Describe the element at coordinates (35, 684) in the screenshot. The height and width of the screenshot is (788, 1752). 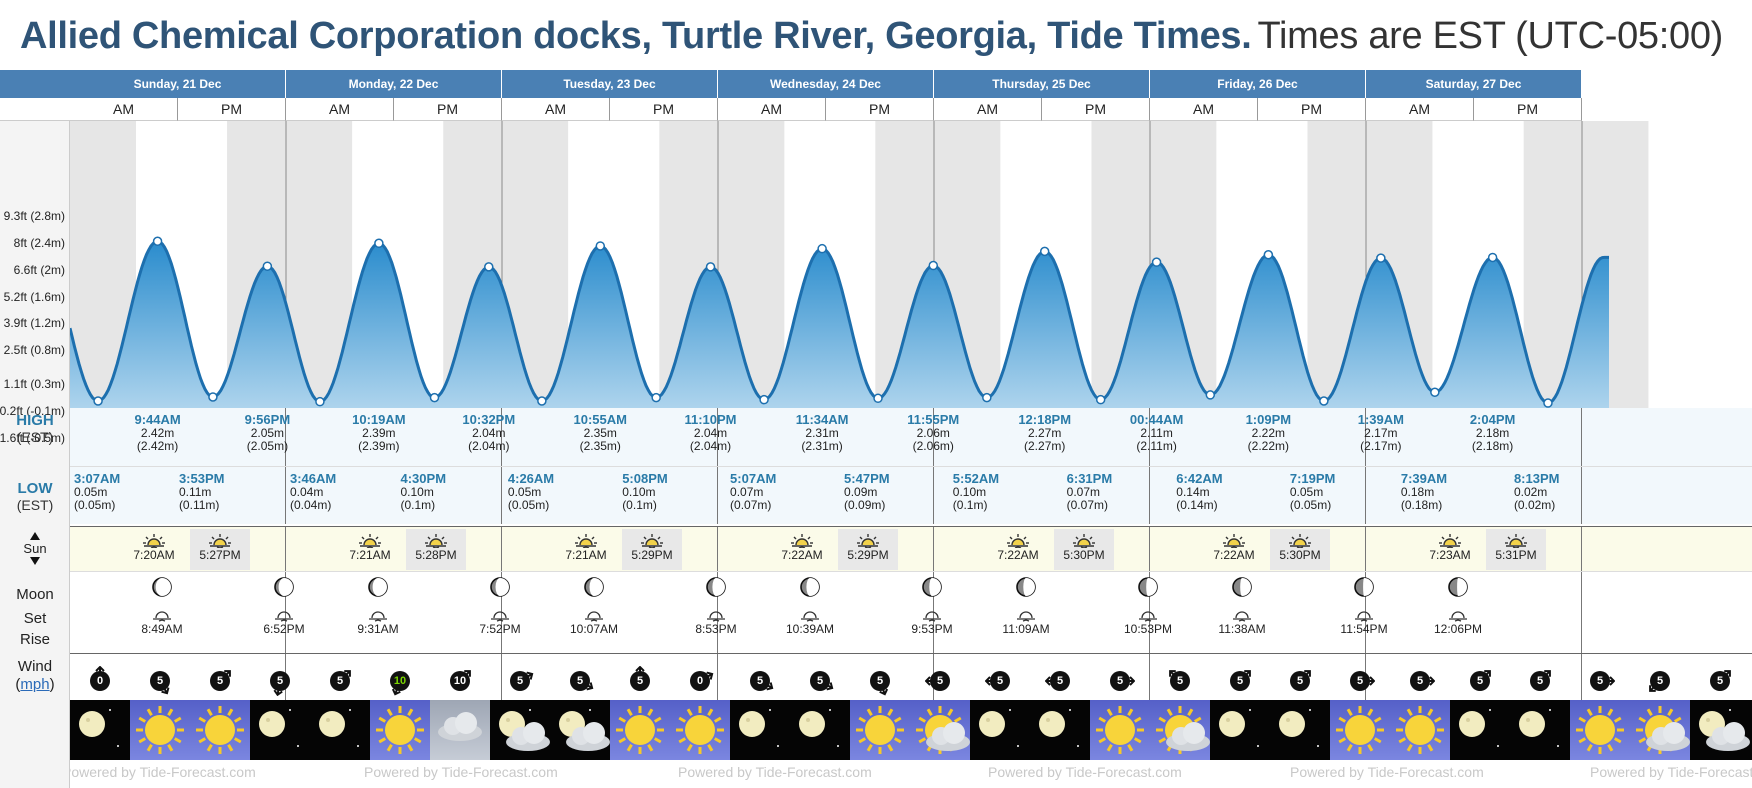
I see `mph-unit-link: mph` at that location.